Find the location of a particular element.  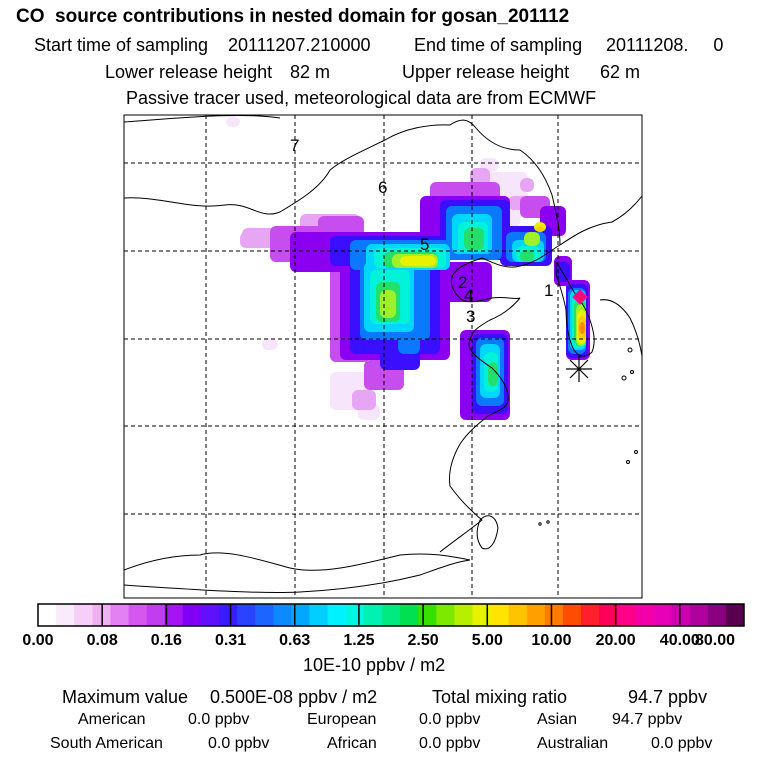

region-value-american: 0.0 ppbv is located at coordinates (219, 719).